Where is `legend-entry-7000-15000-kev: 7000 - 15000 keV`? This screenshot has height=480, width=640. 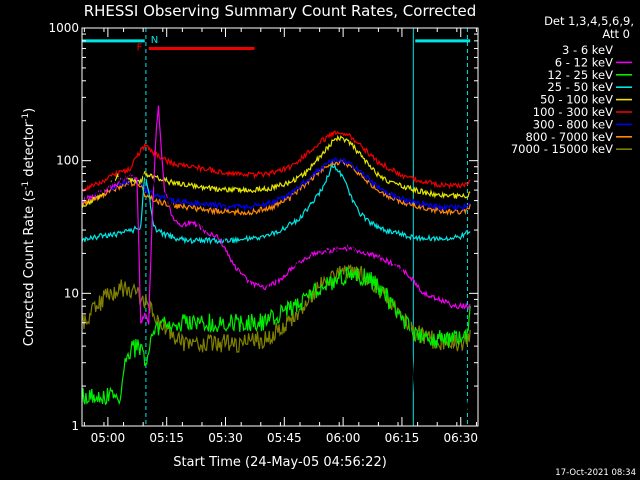 legend-entry-7000-15000-kev: 7000 - 15000 keV is located at coordinates (562, 149).